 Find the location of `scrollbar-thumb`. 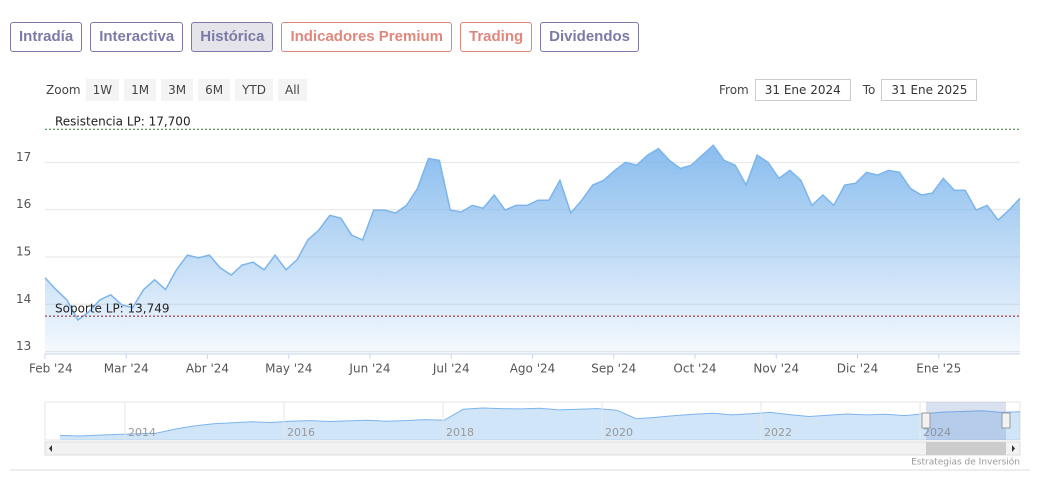

scrollbar-thumb is located at coordinates (966, 448).